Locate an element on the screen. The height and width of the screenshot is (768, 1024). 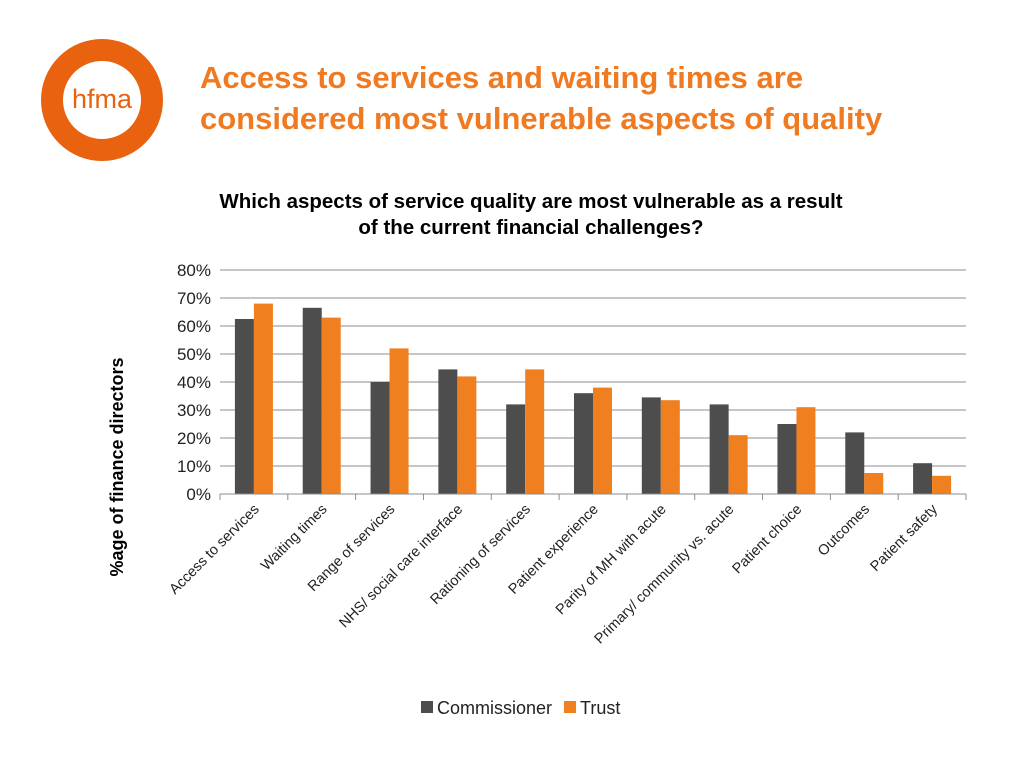
y-tick-label: 10% is located at coordinates (194, 466).